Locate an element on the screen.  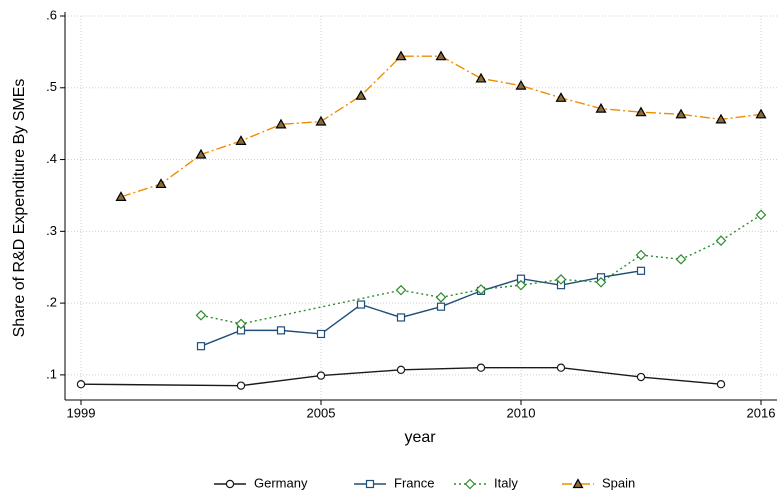
legend-label: Germany is located at coordinates (281, 482).